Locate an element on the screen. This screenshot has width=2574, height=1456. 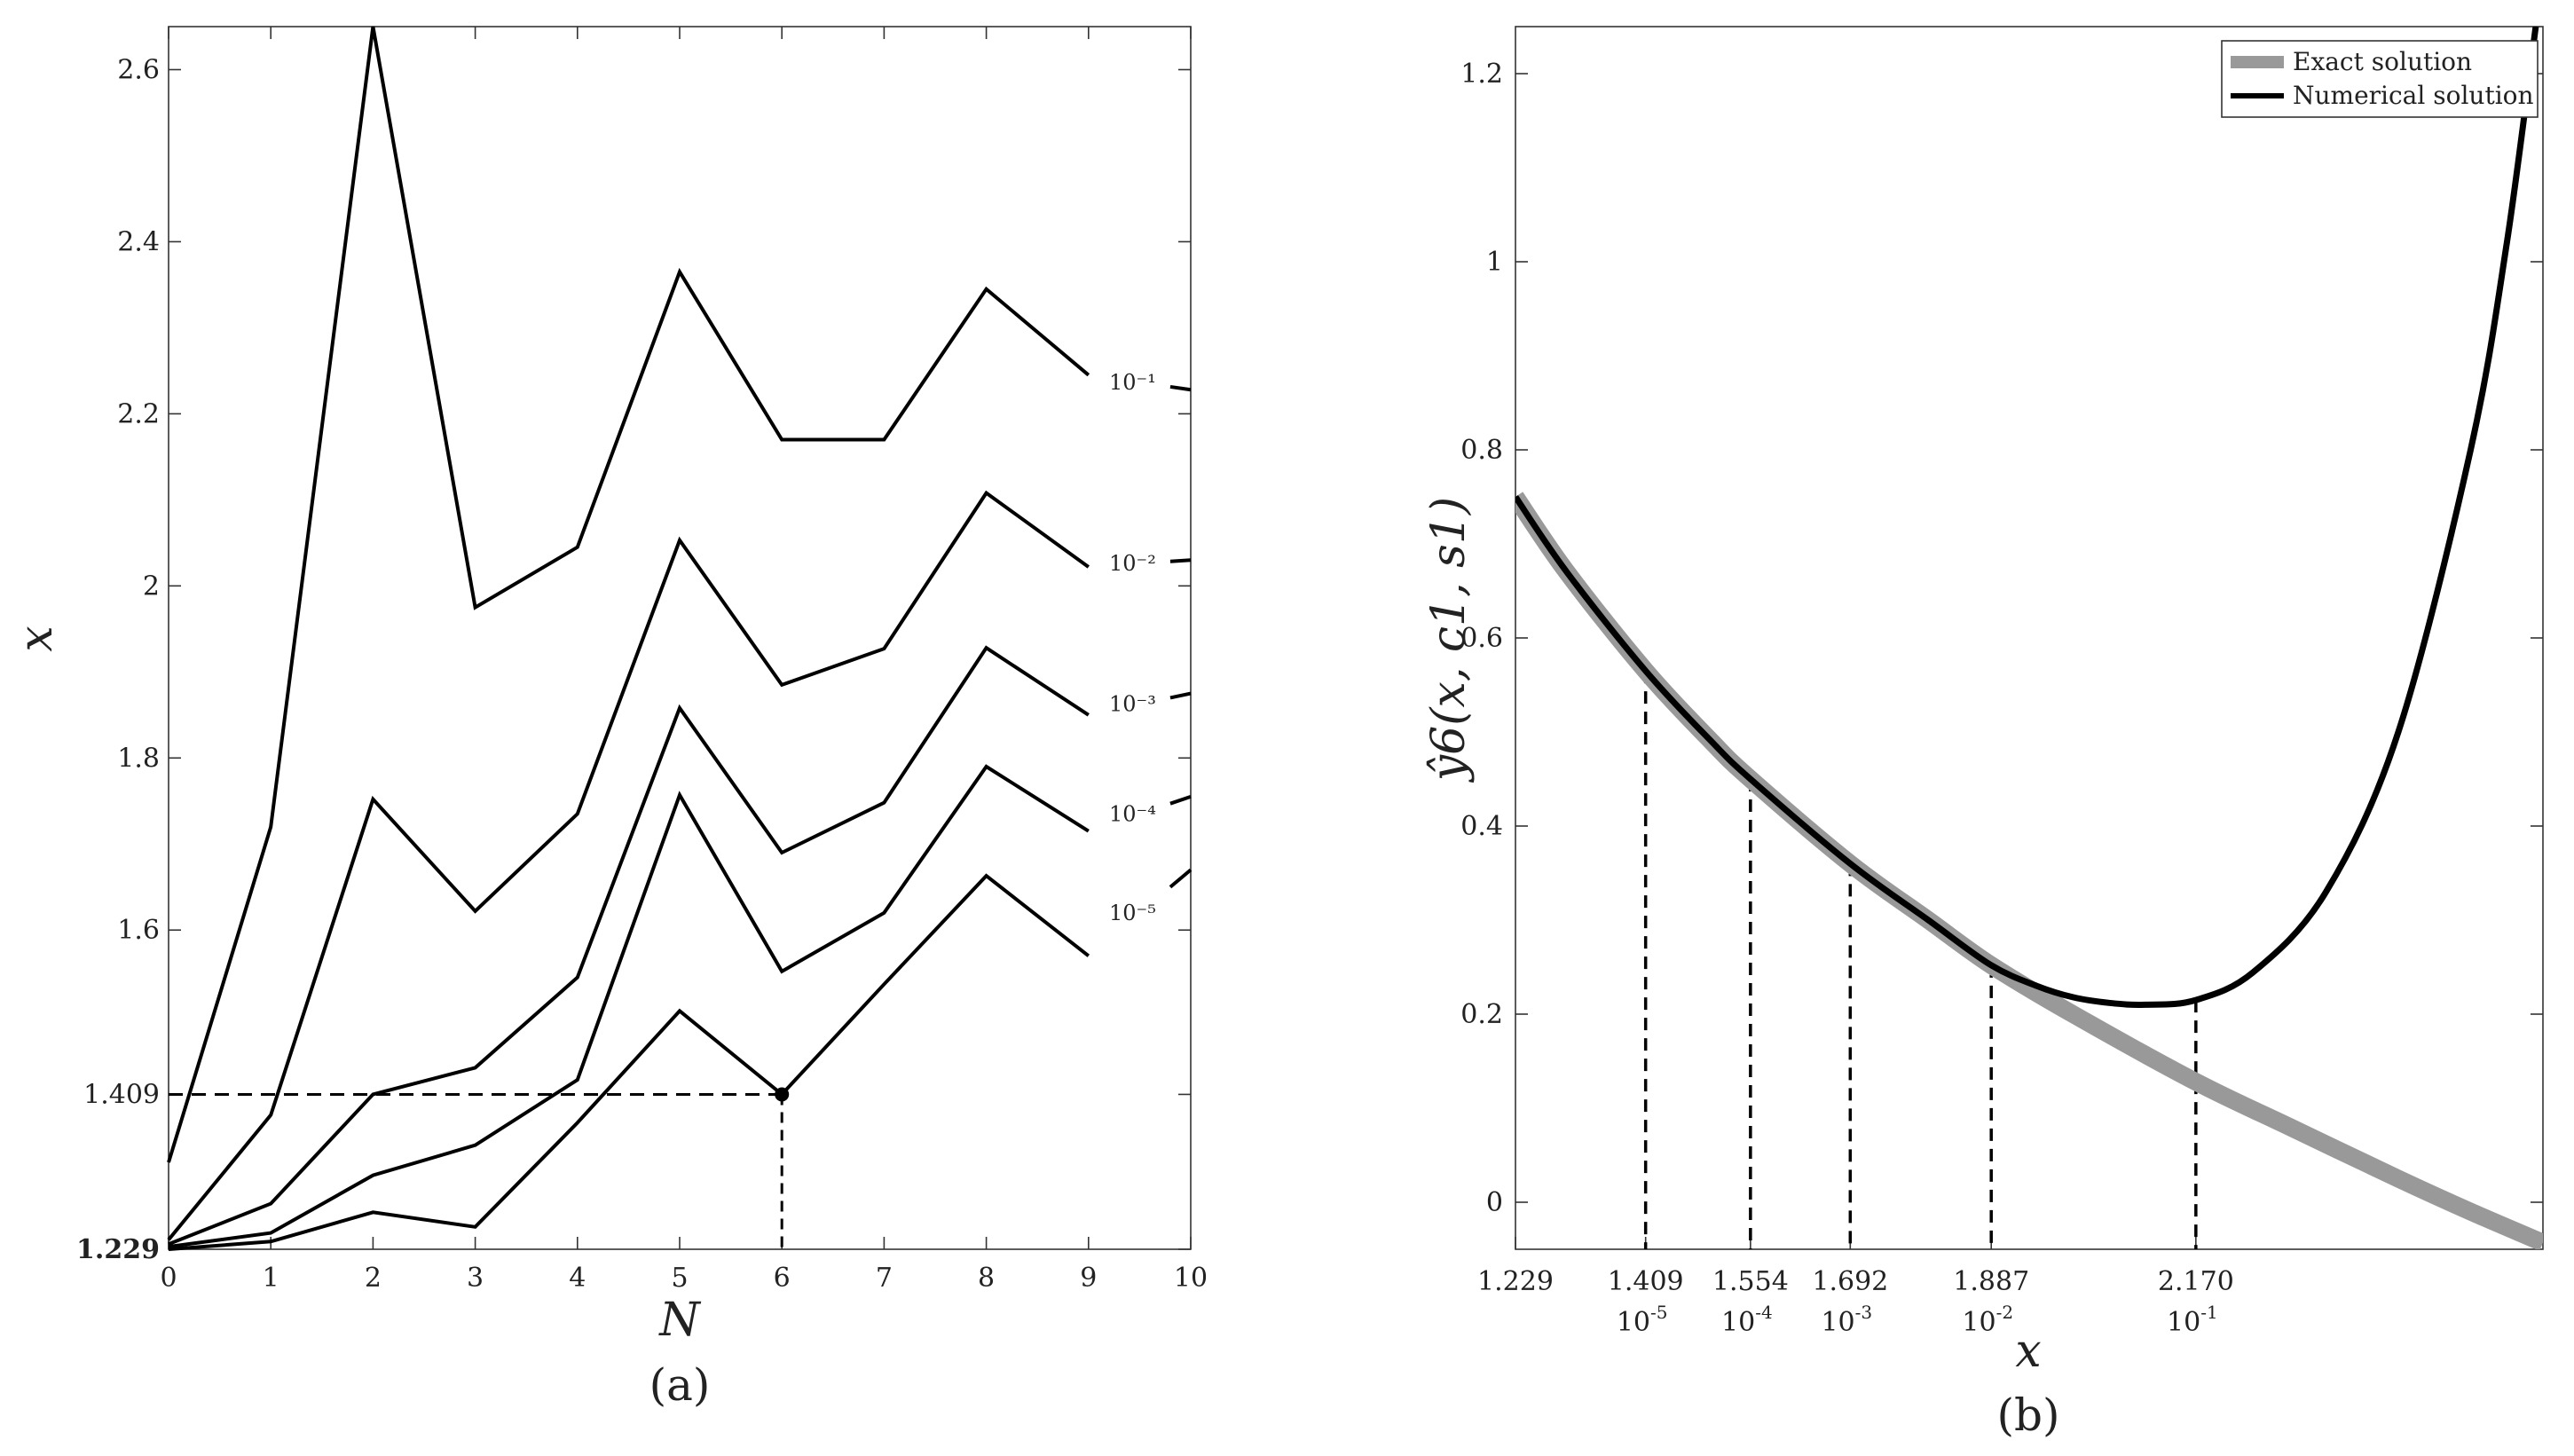
a-x-tick-label: 4 is located at coordinates (577, 1278).